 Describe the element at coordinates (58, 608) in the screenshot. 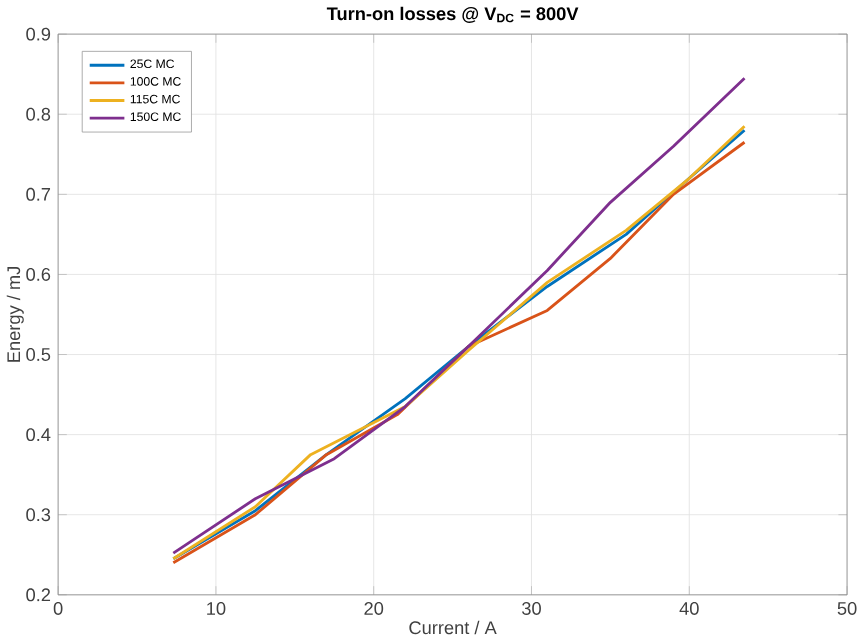

I see `x-tick-label: 0` at that location.